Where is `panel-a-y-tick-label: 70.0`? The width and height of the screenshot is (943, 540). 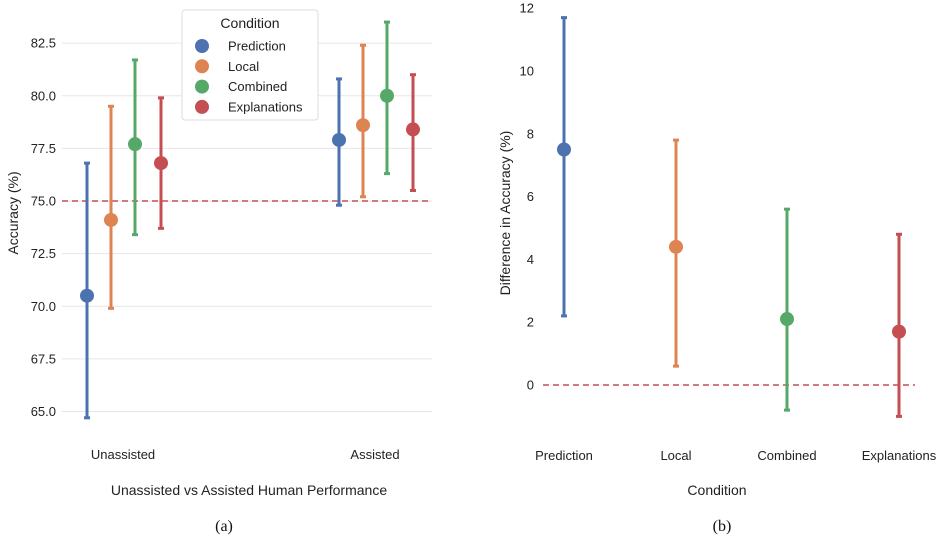
panel-a-y-tick-label: 70.0 is located at coordinates (43, 306).